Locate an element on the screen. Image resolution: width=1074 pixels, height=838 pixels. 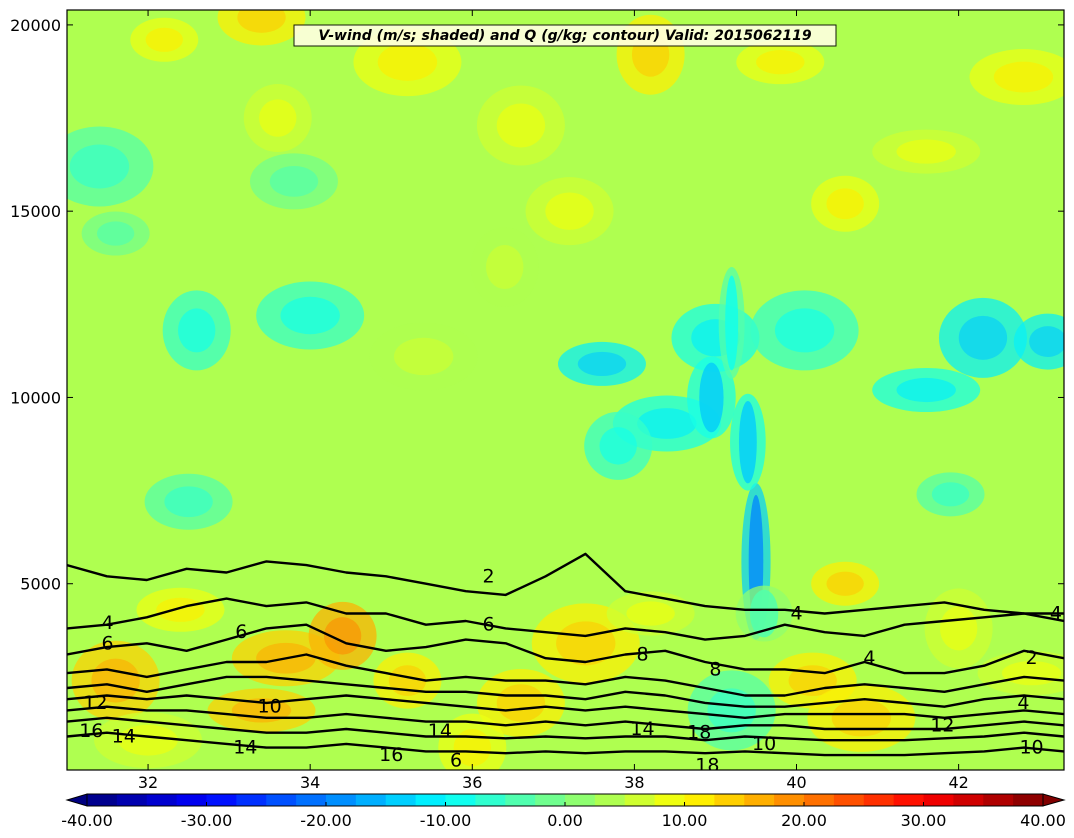
colorbar-extend-low is located at coordinates (76, 800).